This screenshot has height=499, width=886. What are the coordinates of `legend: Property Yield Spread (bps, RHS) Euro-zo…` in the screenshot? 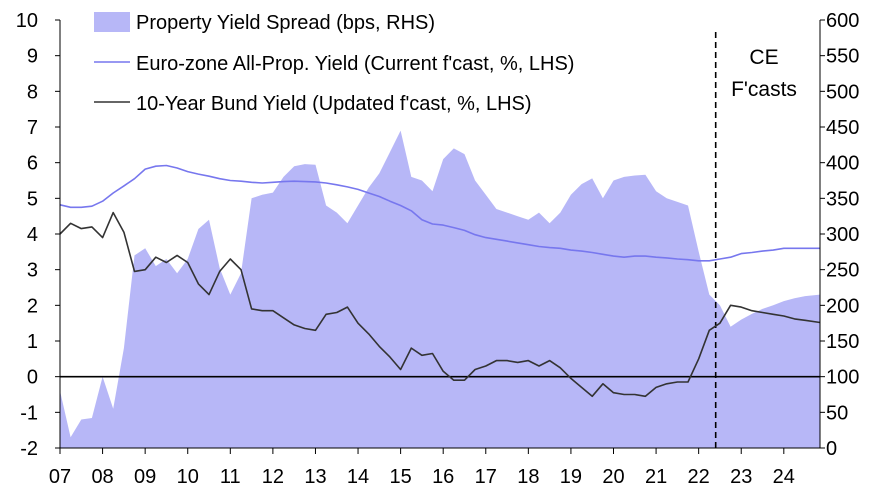 It's located at (334, 63).